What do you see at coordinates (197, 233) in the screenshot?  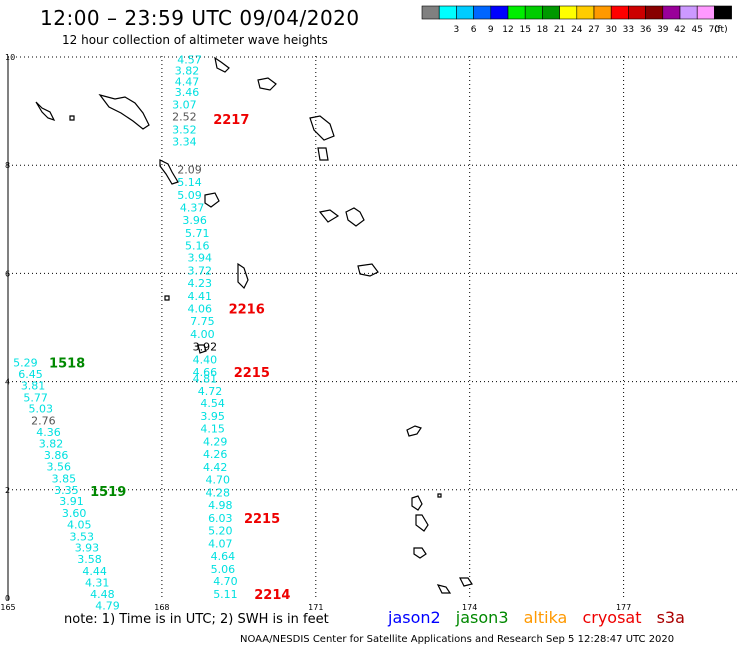 I see `wave-height-label: 5.71` at bounding box center [197, 233].